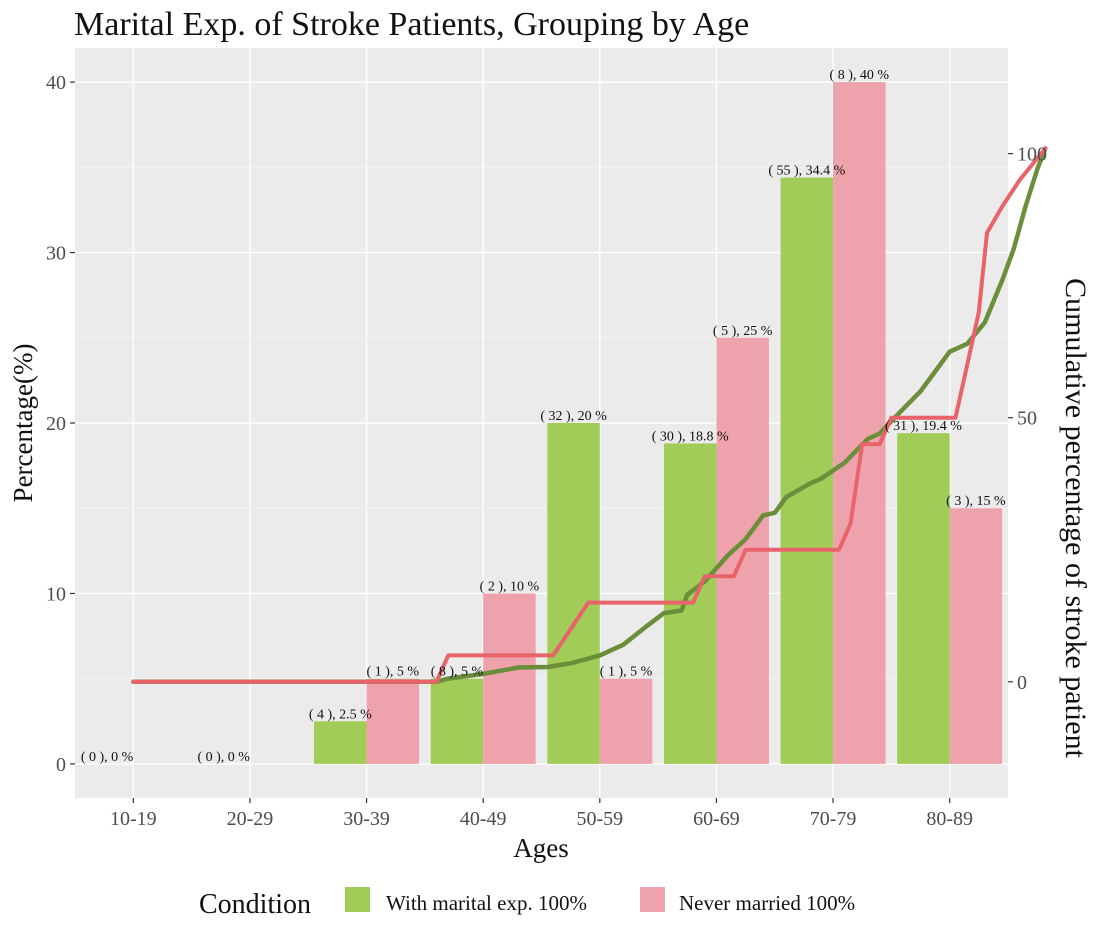 This screenshot has width=1117, height=935. I want to click on data-label: ( 30 ), 18.8 %, so click(690, 436).